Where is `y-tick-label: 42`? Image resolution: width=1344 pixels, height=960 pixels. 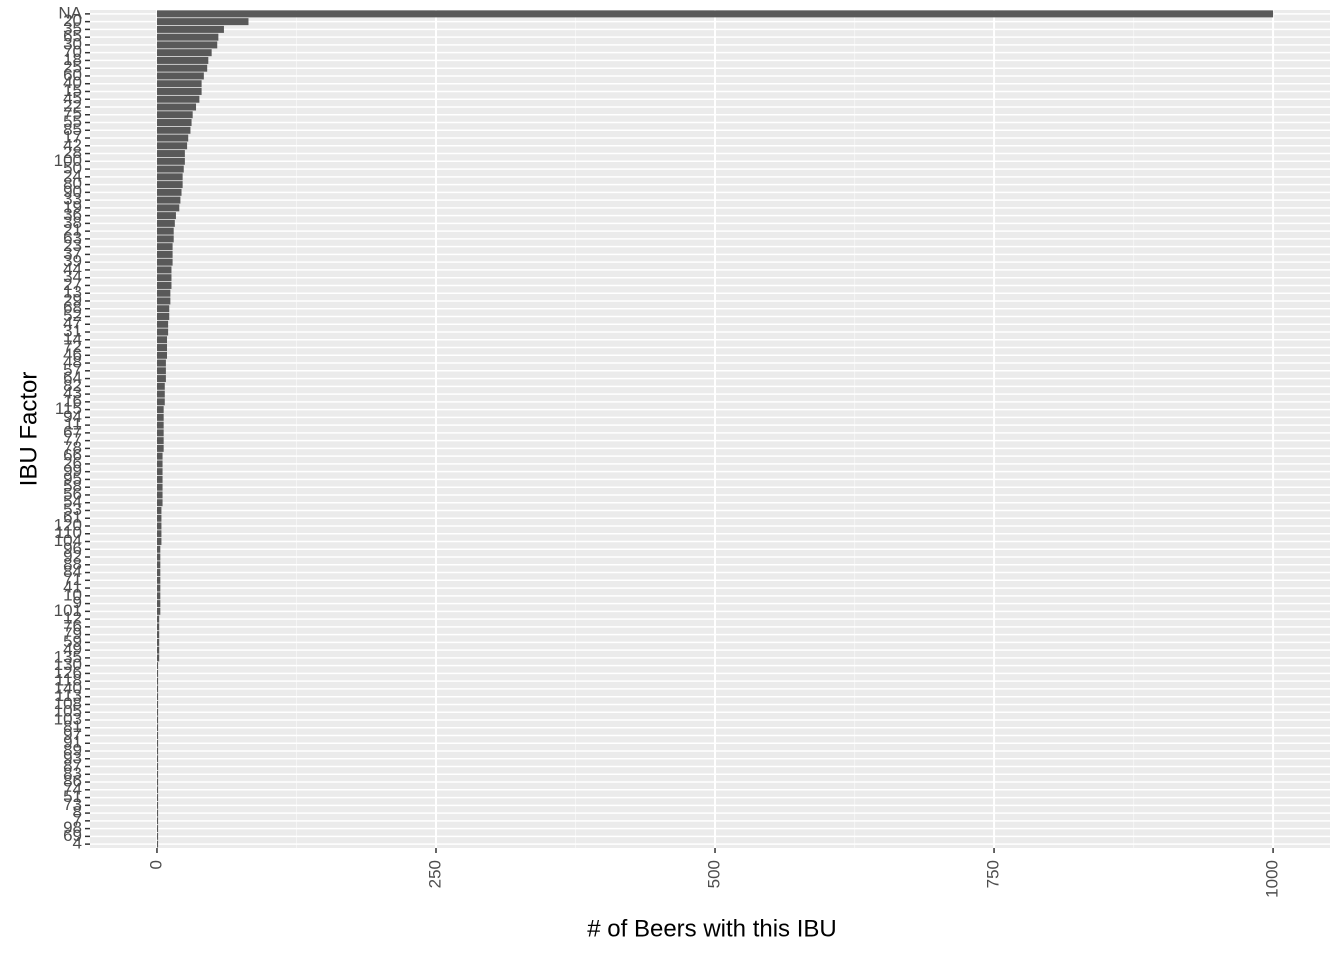 y-tick-label: 42 is located at coordinates (72, 144).